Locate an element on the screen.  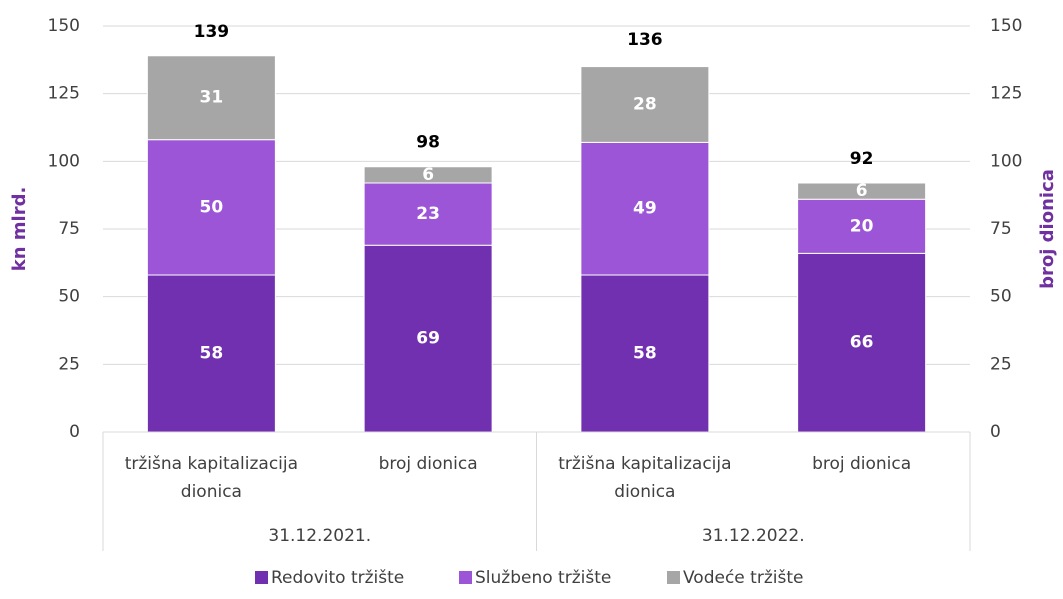
y-tick-label: 0 is located at coordinates (74, 432).